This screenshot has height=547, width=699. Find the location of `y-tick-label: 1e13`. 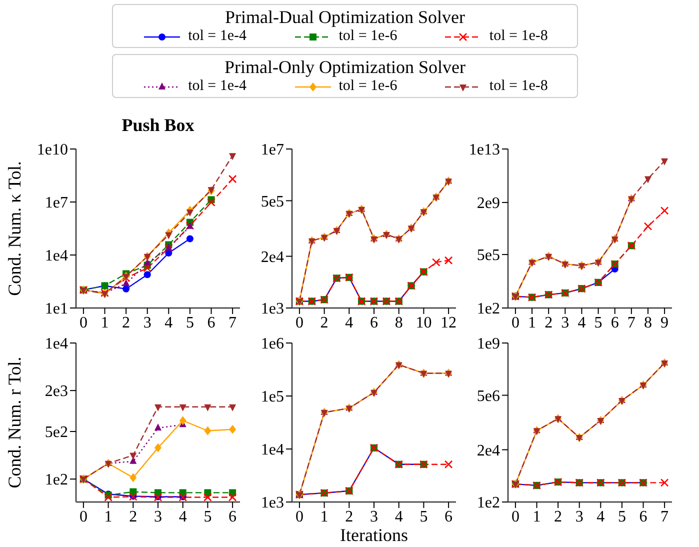

y-tick-label: 1e13 is located at coordinates (484, 150).